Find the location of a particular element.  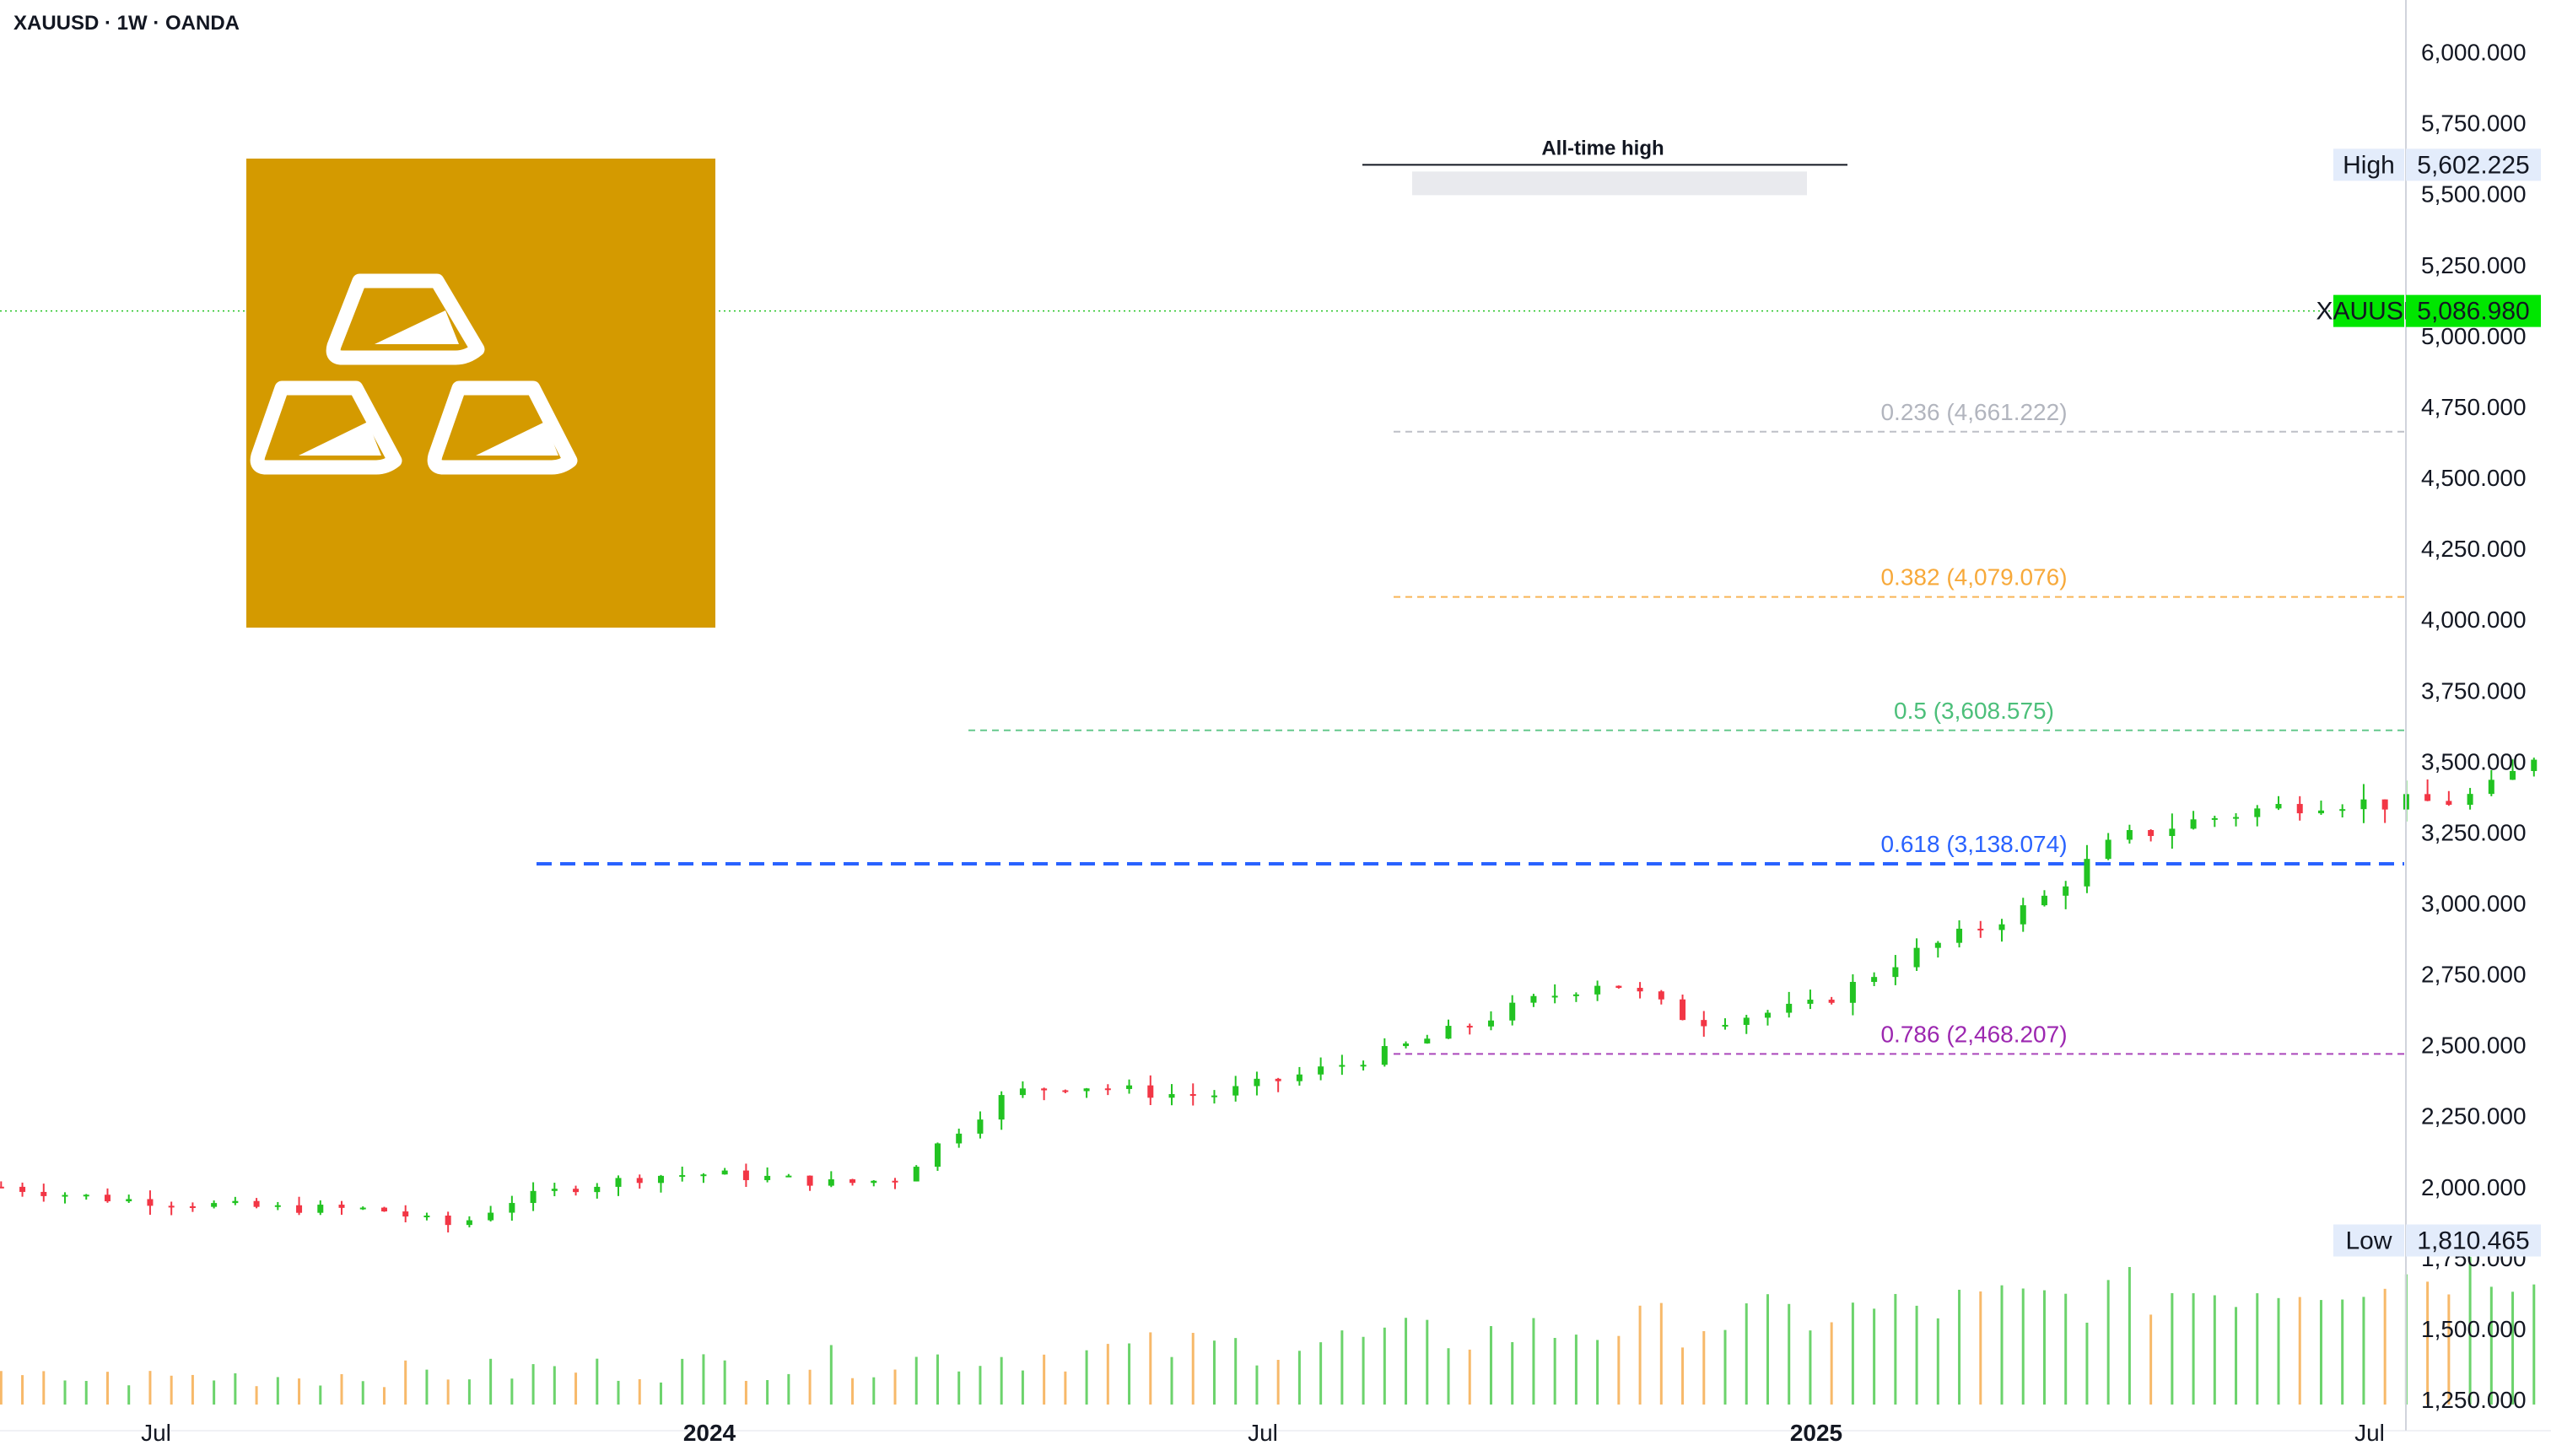

time-tick-label: Jul is located at coordinates (2369, 1433).